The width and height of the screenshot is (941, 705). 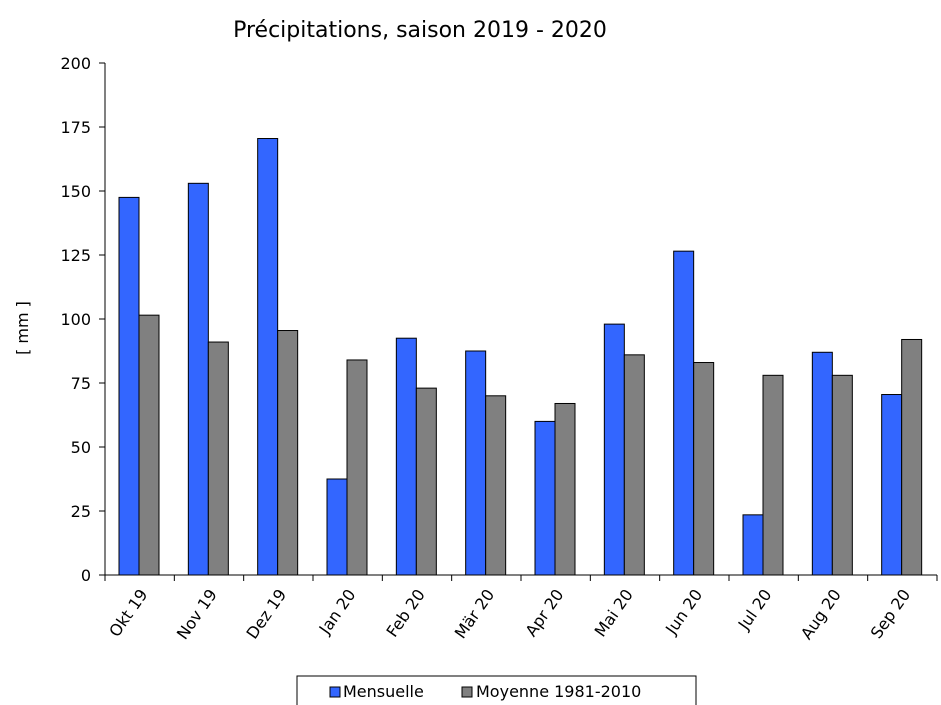 I want to click on y-tick-label: 100, so click(x=75, y=319).